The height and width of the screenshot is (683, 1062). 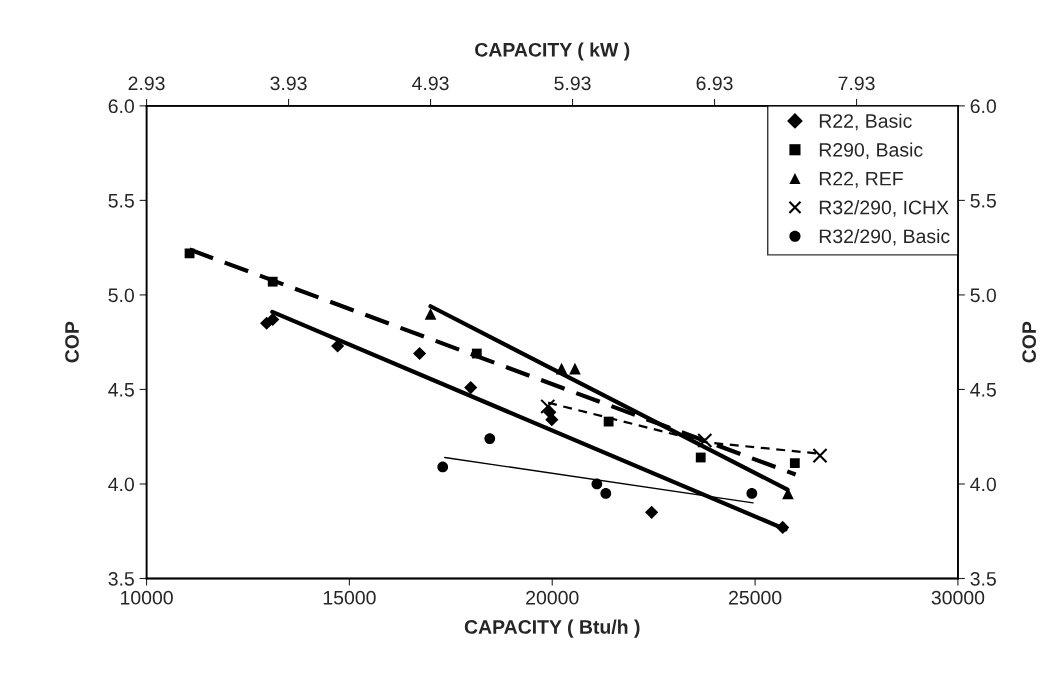 What do you see at coordinates (983, 106) in the screenshot?
I see `y2-tick-label: 6.0` at bounding box center [983, 106].